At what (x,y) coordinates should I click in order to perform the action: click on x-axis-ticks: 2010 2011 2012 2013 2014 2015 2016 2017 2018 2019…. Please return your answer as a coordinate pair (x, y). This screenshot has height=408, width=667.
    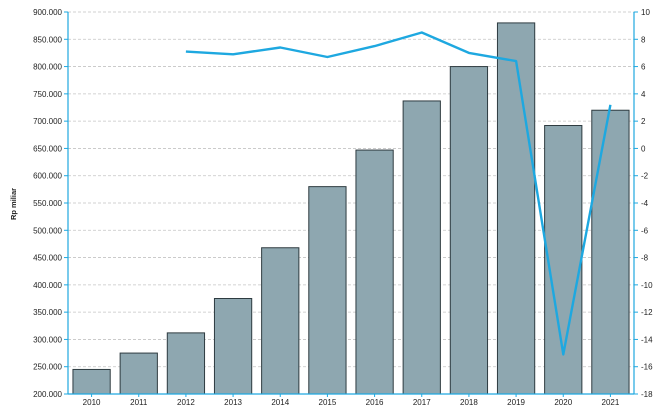
    Looking at the image, I should click on (351, 400).